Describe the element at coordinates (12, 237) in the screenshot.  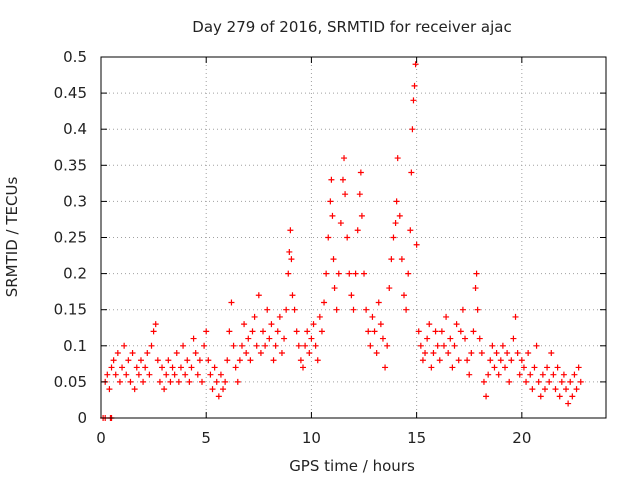
I see `y-axis-label: SRMTID / TECUs` at that location.